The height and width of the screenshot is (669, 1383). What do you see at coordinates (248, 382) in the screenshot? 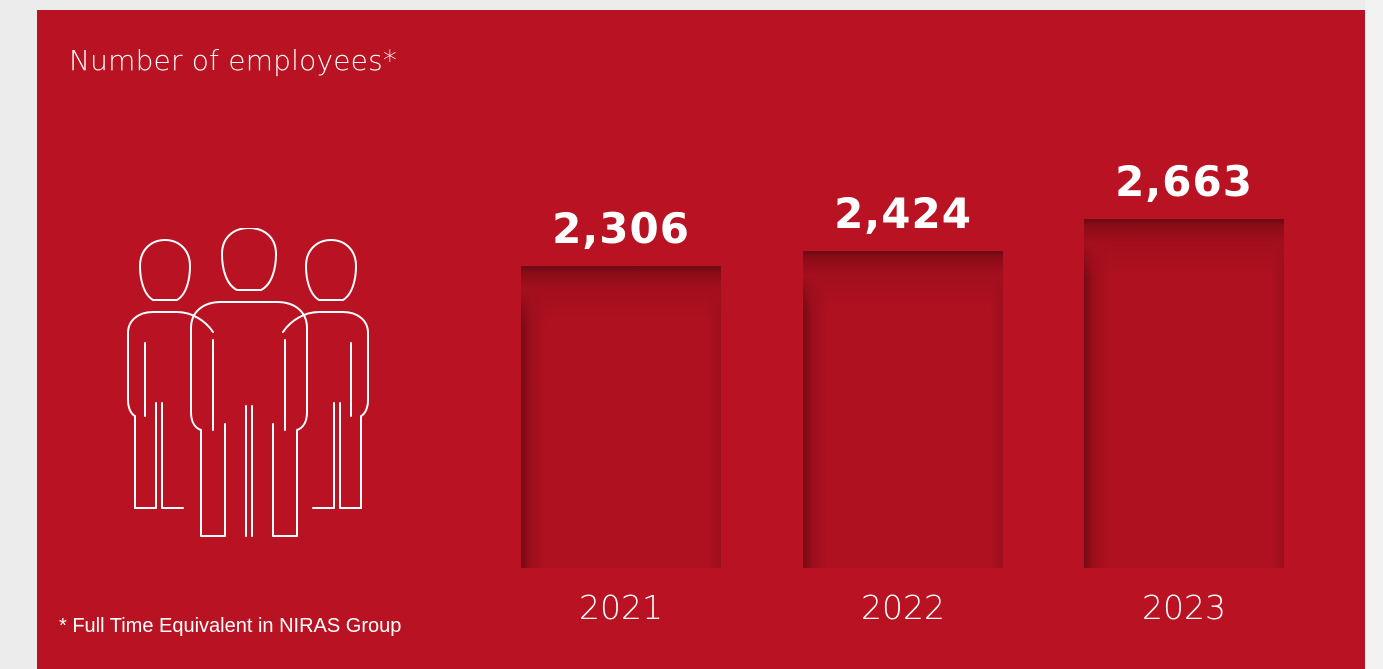
I see `people-group-icon` at bounding box center [248, 382].